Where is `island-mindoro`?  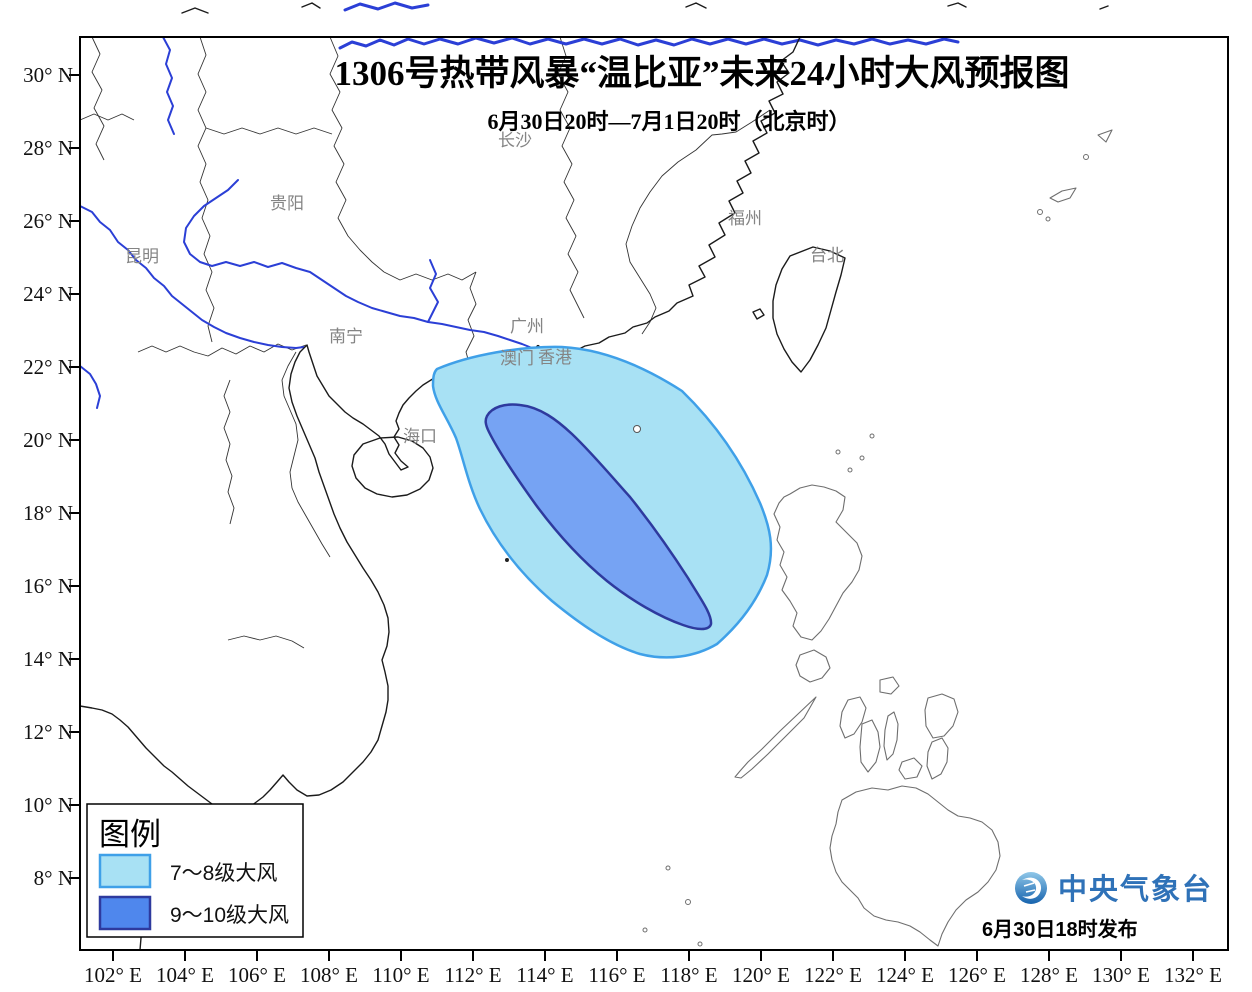
island-mindoro is located at coordinates (813, 666).